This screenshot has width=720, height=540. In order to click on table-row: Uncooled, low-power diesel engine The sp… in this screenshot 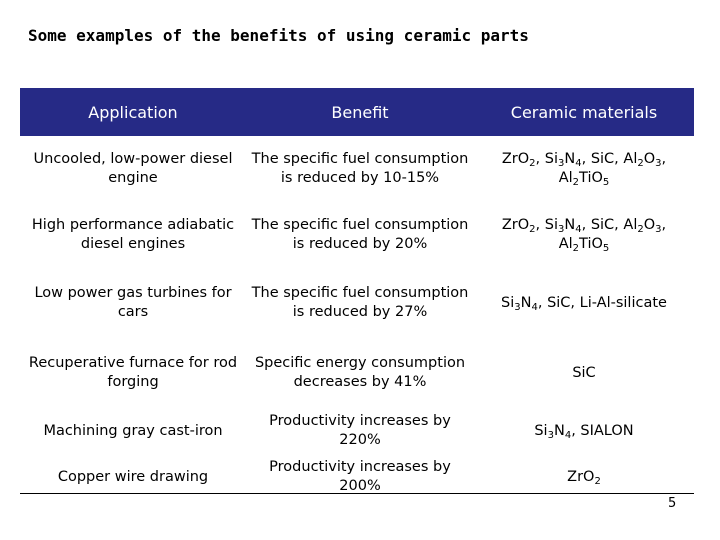, I will do `click(357, 169)`.